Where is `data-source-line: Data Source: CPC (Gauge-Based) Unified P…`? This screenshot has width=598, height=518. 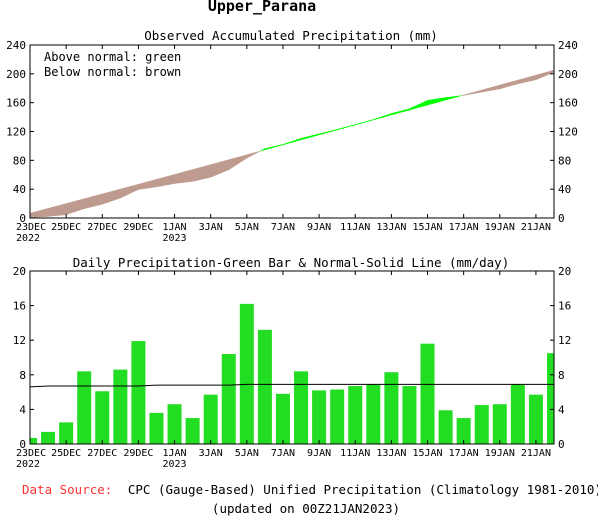
data-source-line: Data Source: CPC (Gauge-Based) Unified P… is located at coordinates (310, 489).